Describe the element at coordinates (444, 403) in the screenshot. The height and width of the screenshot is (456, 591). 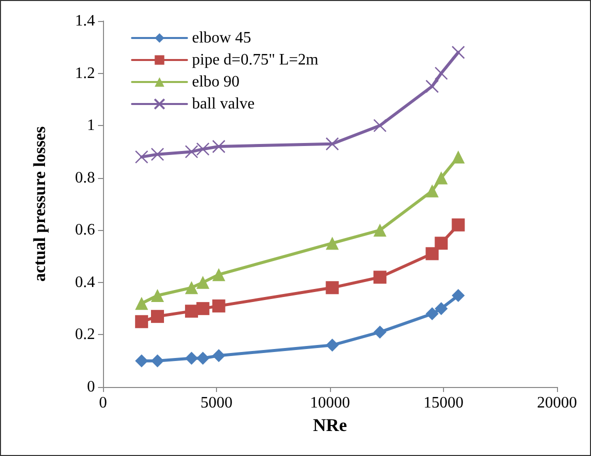
I see `x-tick-label: 15000` at that location.